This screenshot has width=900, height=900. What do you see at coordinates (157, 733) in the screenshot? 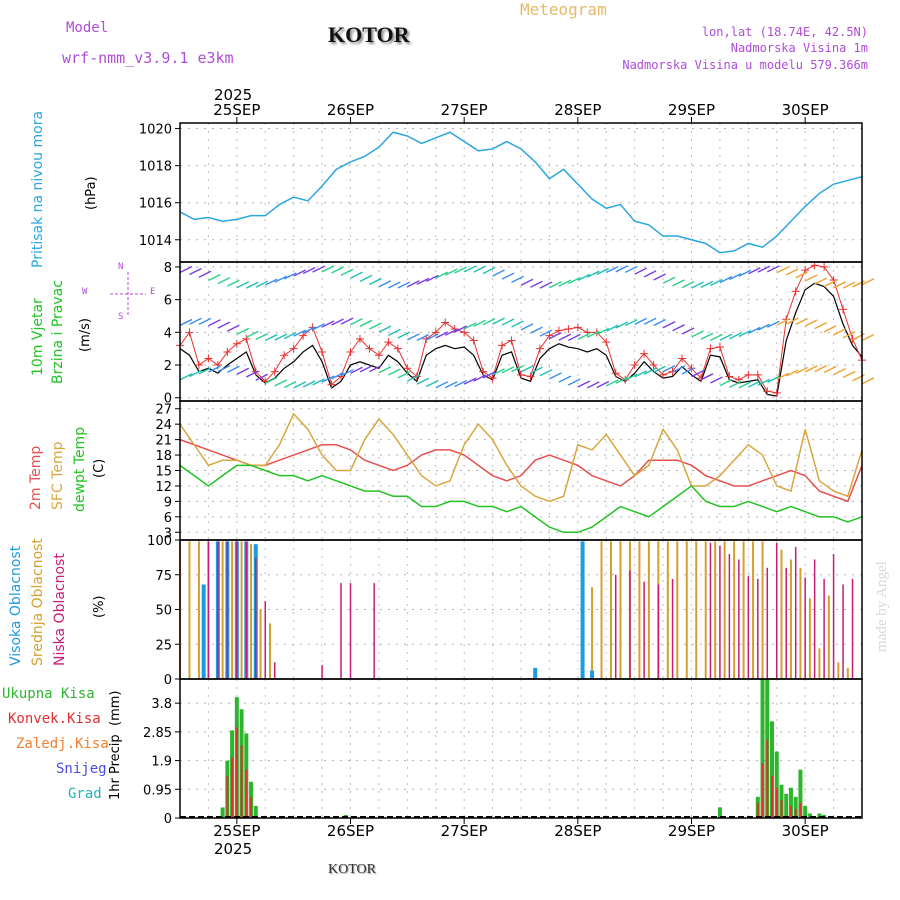
I see `precip-ytick-label: 2.85` at bounding box center [157, 733].